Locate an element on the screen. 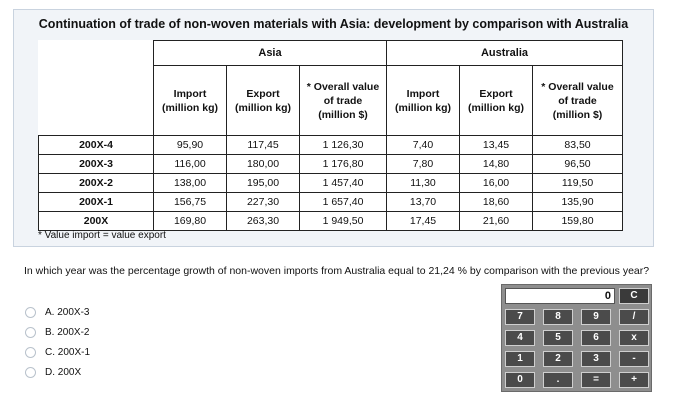 This screenshot has width=700, height=417. table-cell: 11,30 is located at coordinates (423, 183).